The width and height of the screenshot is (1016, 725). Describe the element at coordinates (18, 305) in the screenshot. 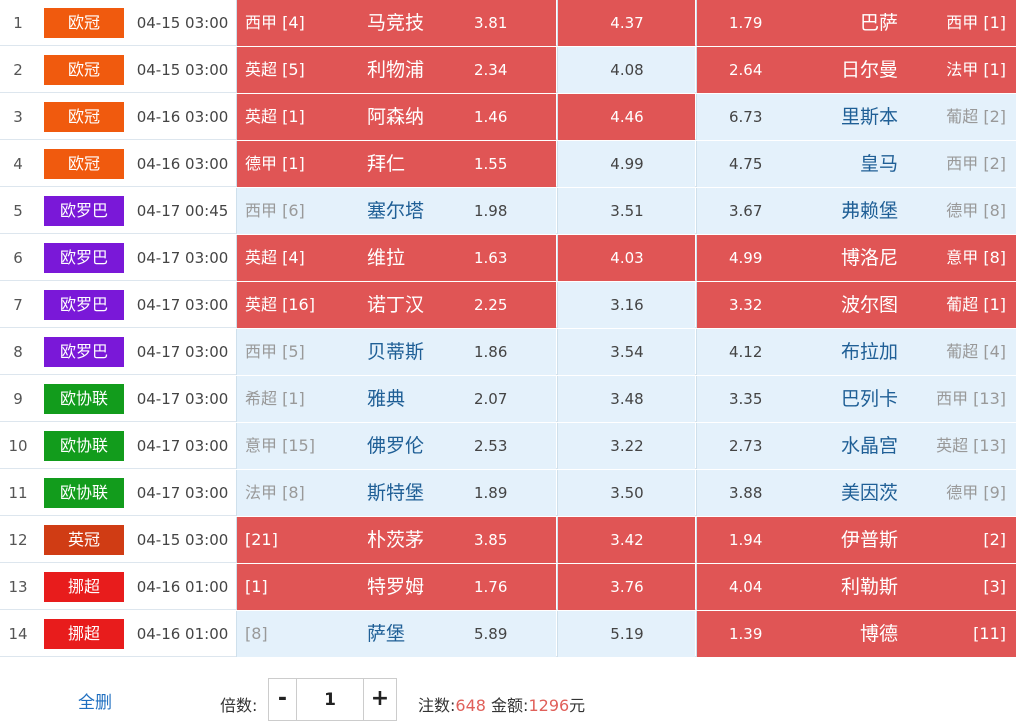

I see `match-index: 7` at that location.